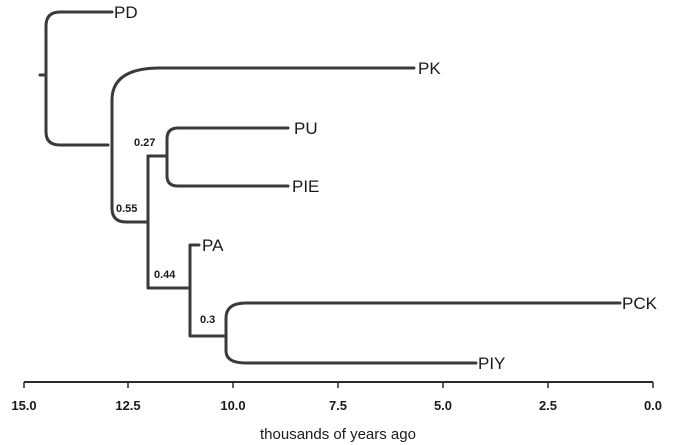  I want to click on branch-pck-piy, so click(423, 333).